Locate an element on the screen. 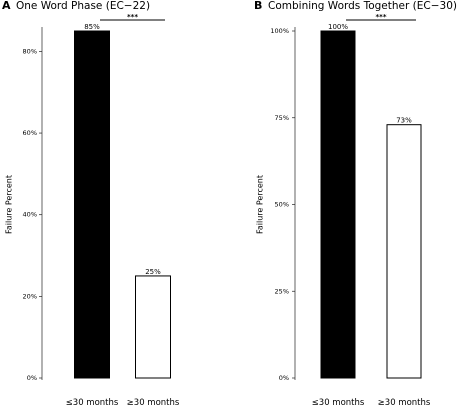 The height and width of the screenshot is (406, 474). panel-letter: B is located at coordinates (258, 6).